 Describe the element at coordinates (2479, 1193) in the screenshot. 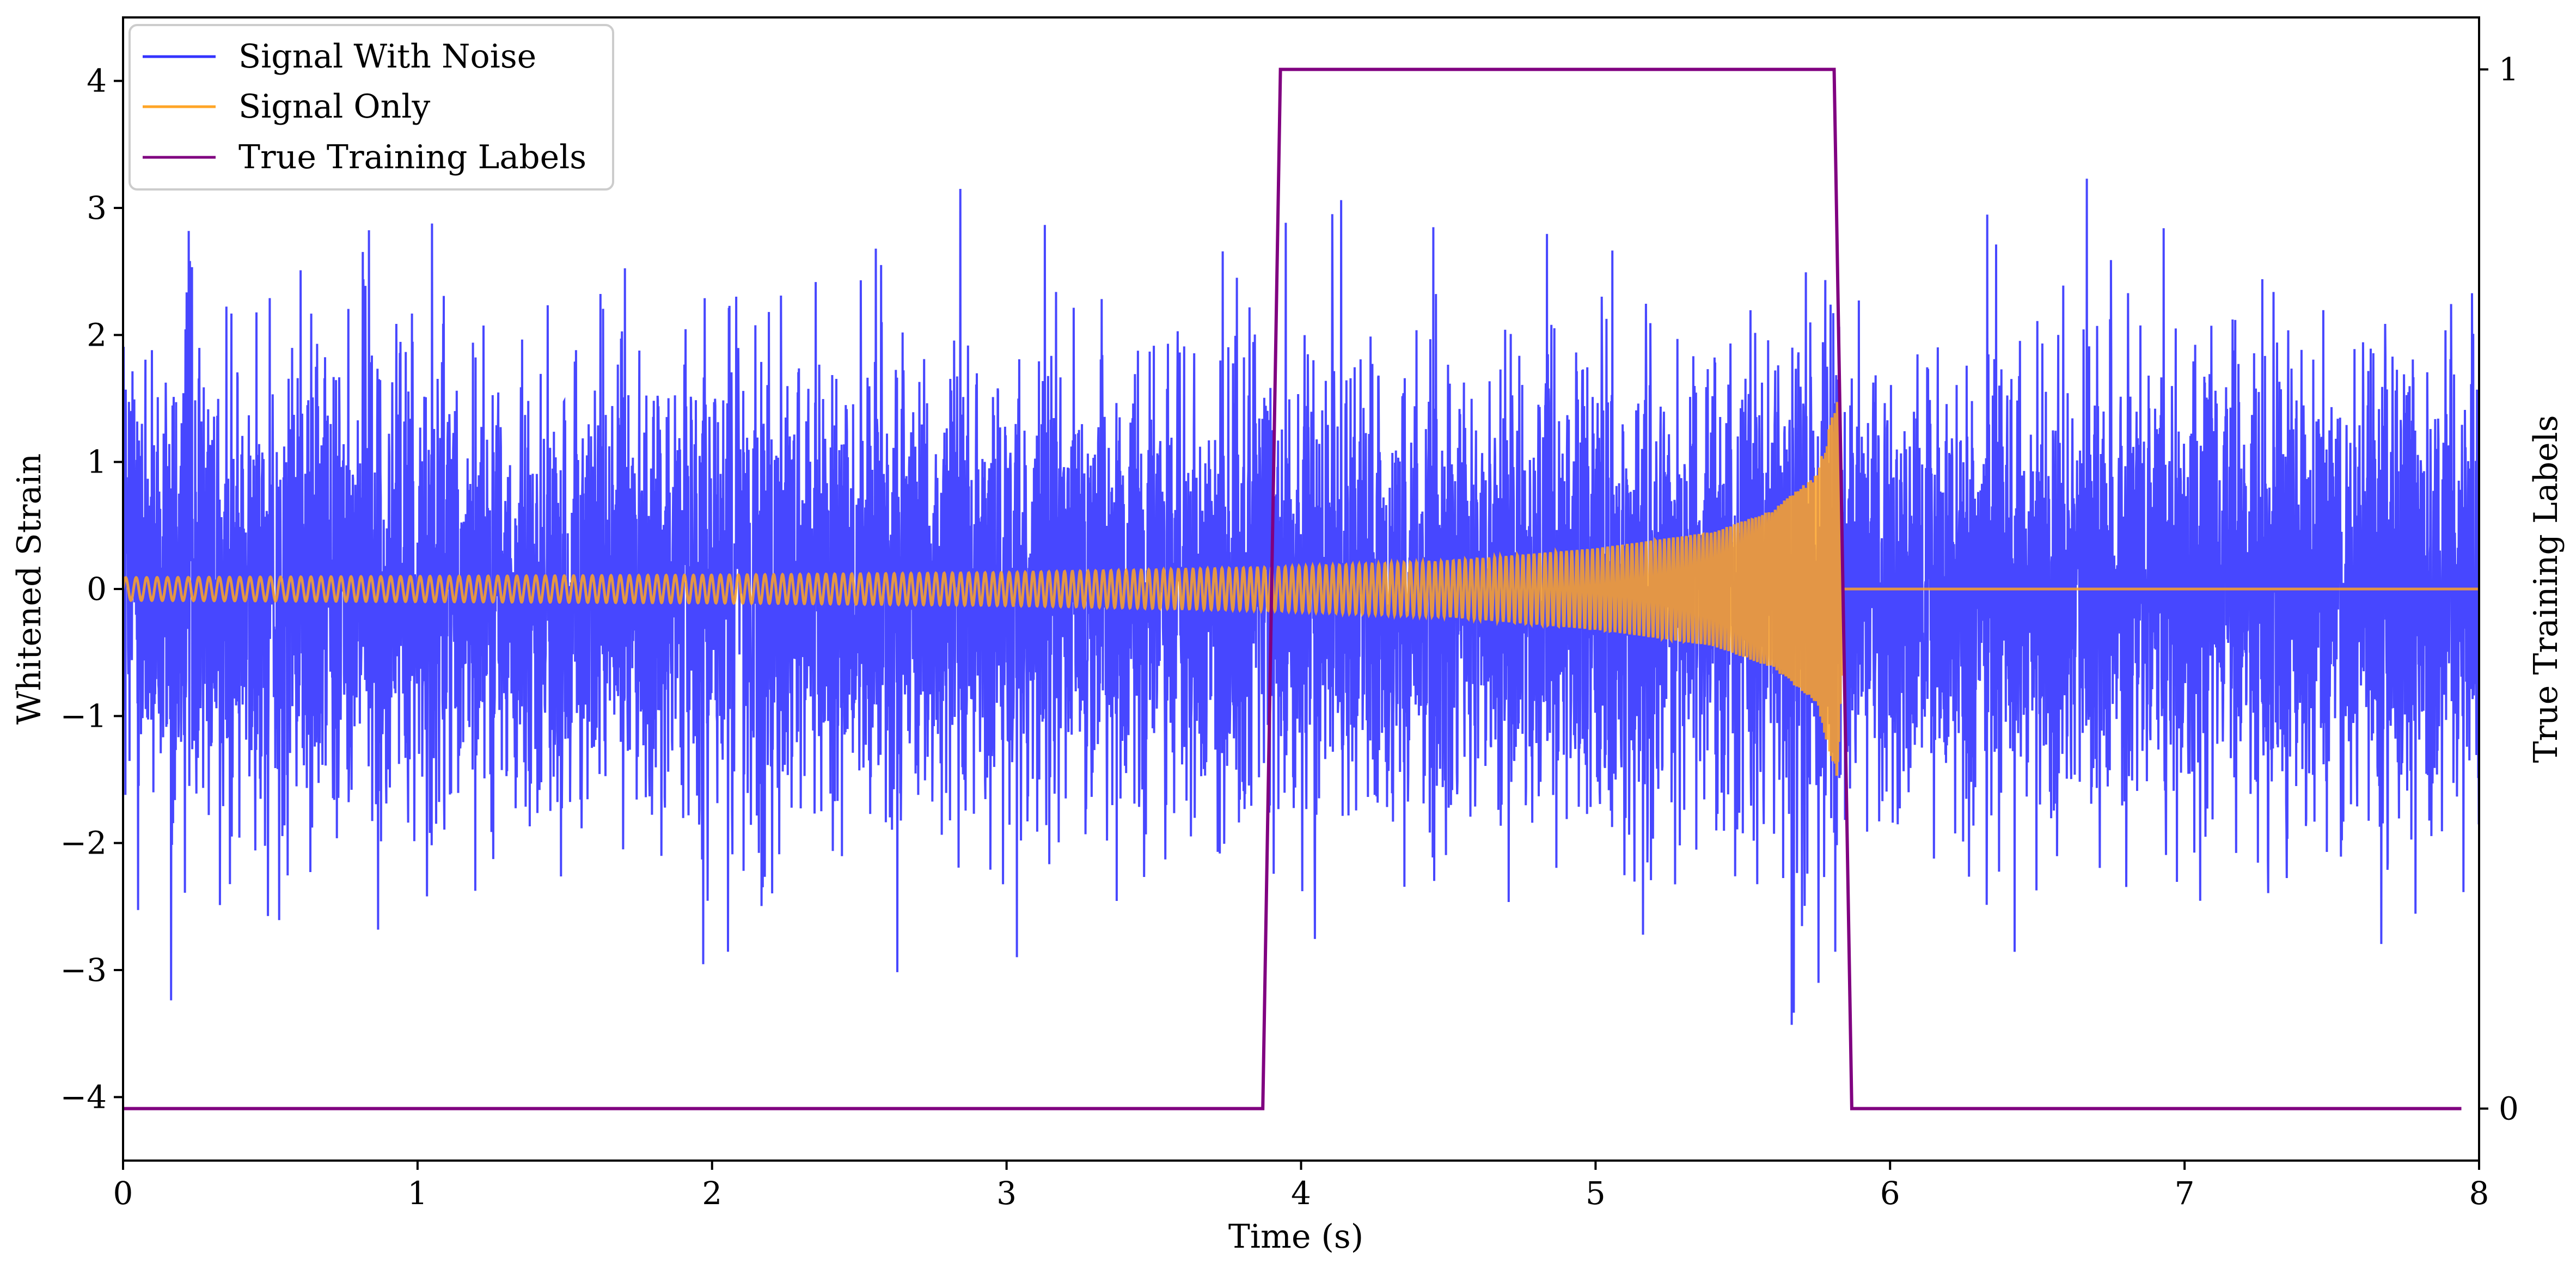

I see `x-tick-label: 8` at that location.